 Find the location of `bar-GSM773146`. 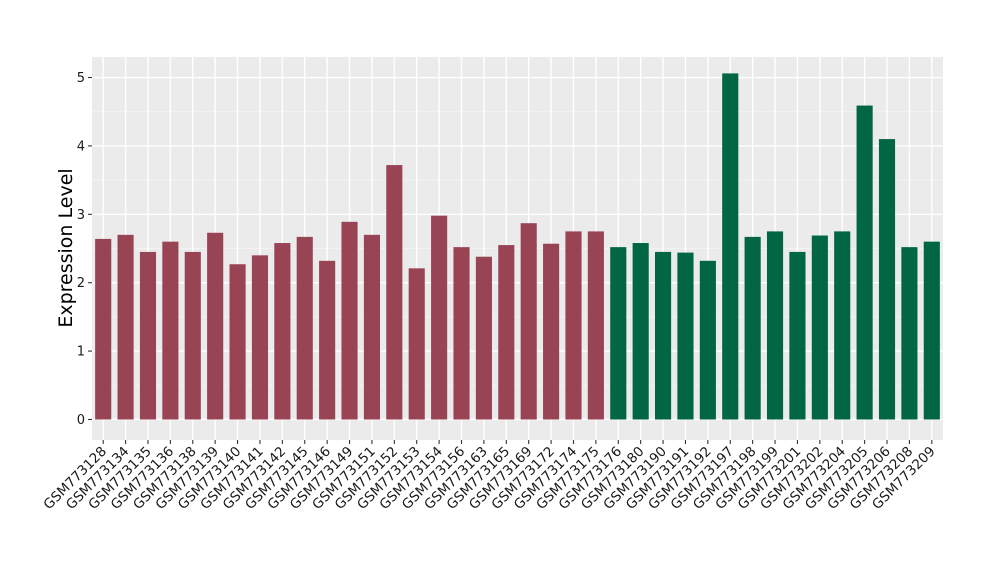

bar-GSM773146 is located at coordinates (327, 340).